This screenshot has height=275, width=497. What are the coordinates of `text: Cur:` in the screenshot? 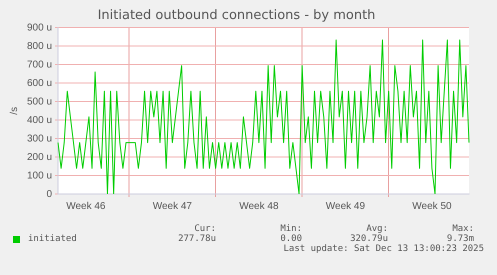 It's located at (204, 229).